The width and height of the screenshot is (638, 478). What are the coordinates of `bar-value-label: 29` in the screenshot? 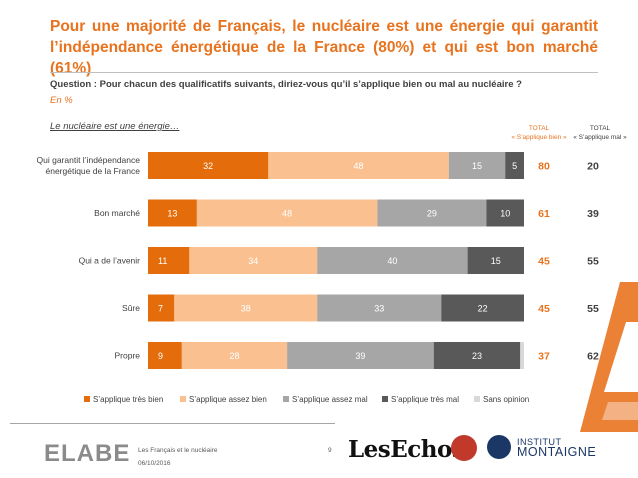 It's located at (432, 214).